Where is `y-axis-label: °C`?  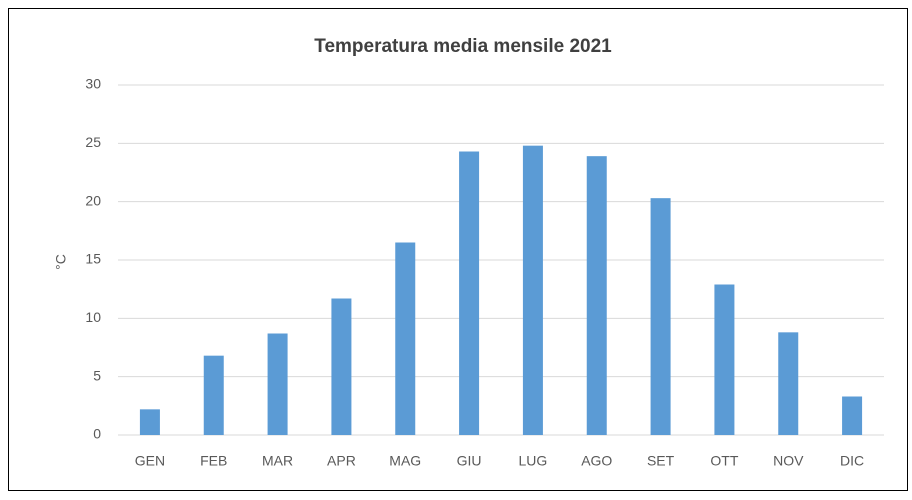
y-axis-label: °C is located at coordinates (61, 262).